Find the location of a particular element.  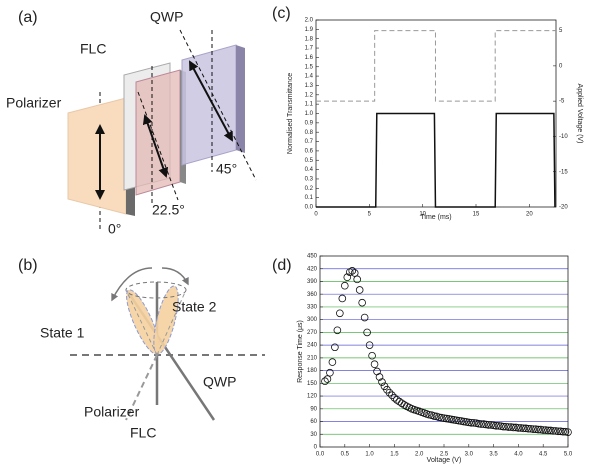

y-tick-label: 60 is located at coordinates (313, 422).